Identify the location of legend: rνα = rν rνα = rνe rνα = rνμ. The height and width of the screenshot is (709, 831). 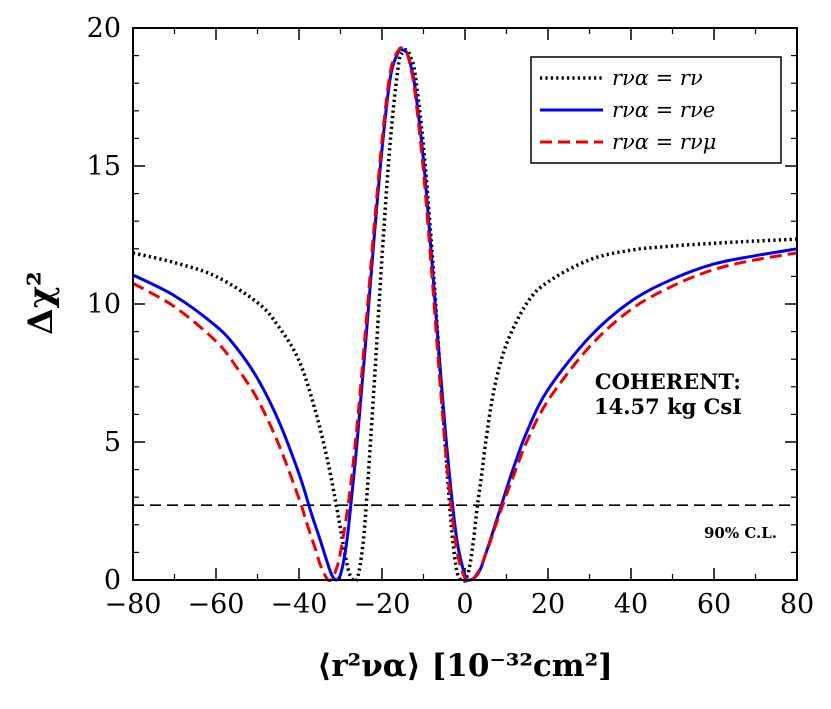
(656, 110).